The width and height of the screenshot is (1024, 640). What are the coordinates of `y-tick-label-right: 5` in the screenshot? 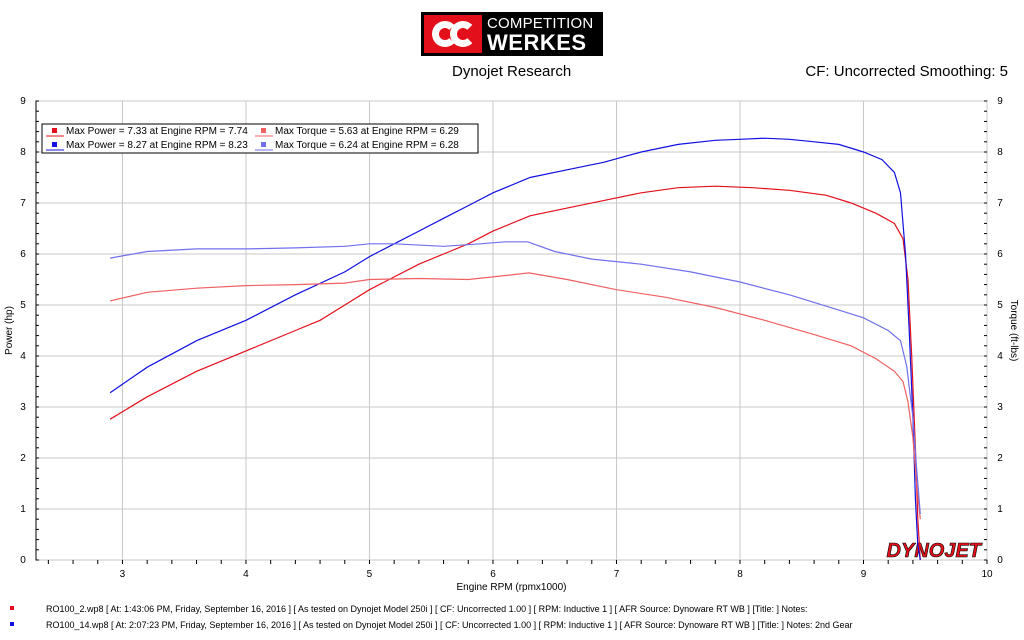 It's located at (1000, 305).